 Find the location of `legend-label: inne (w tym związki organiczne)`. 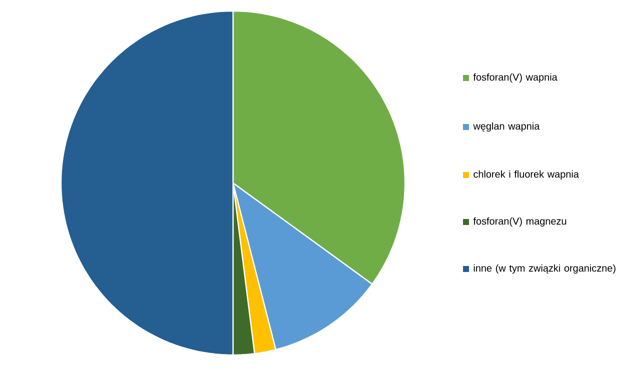

legend-label: inne (w tym związki organiczne) is located at coordinates (545, 269).